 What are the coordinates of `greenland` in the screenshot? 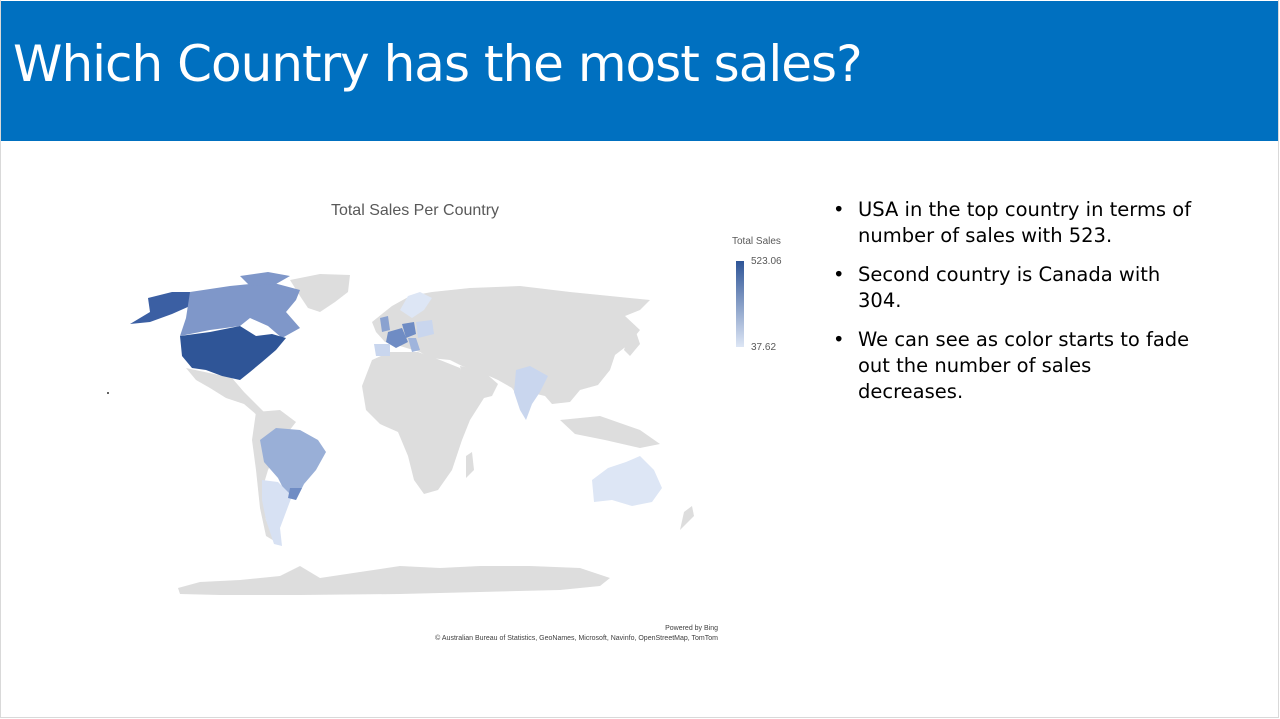 It's located at (320, 293).